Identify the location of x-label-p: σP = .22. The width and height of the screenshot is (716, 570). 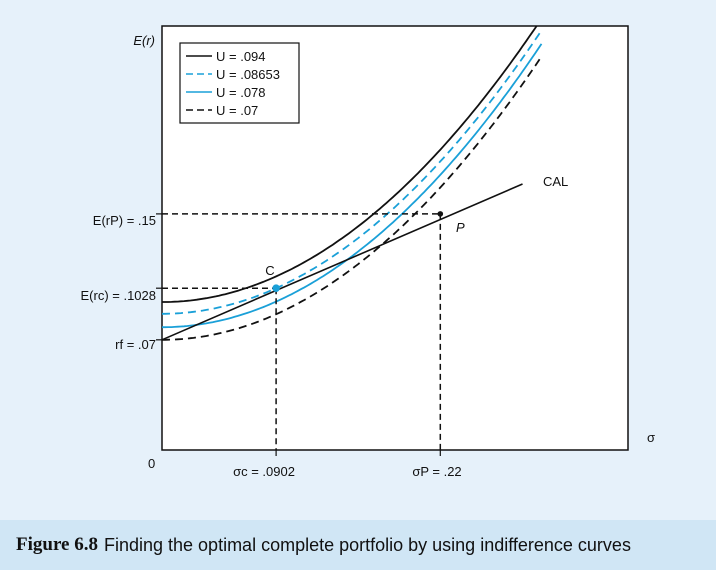
(436, 471).